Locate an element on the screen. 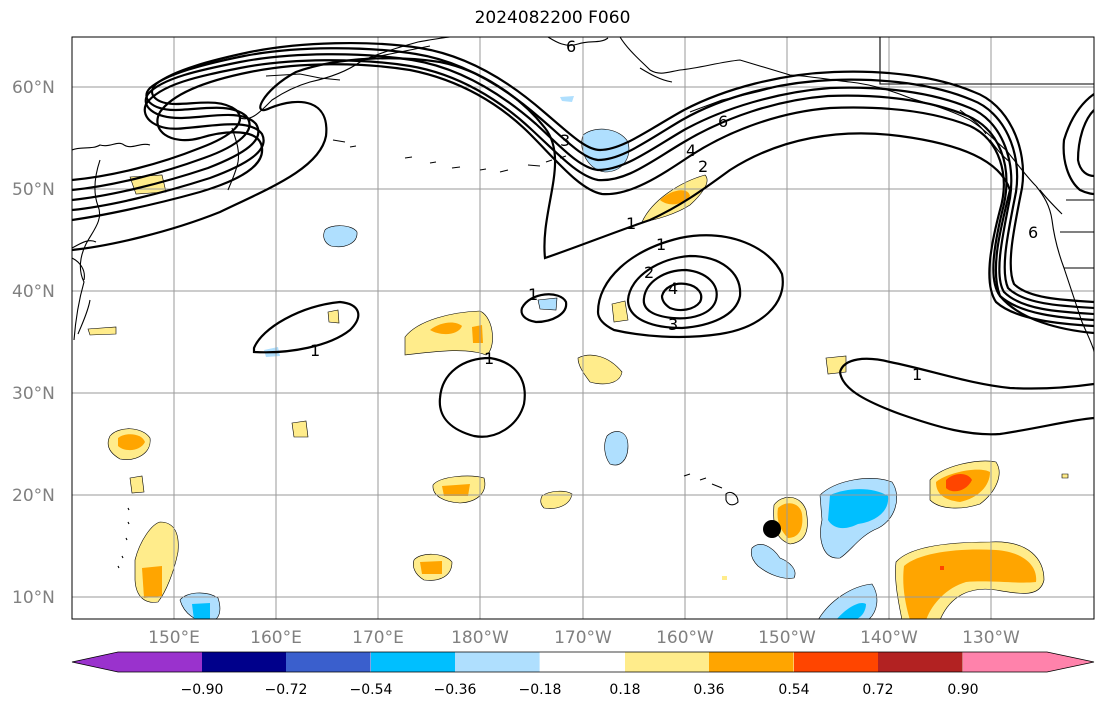  lon-label: 160°W is located at coordinates (685, 638).